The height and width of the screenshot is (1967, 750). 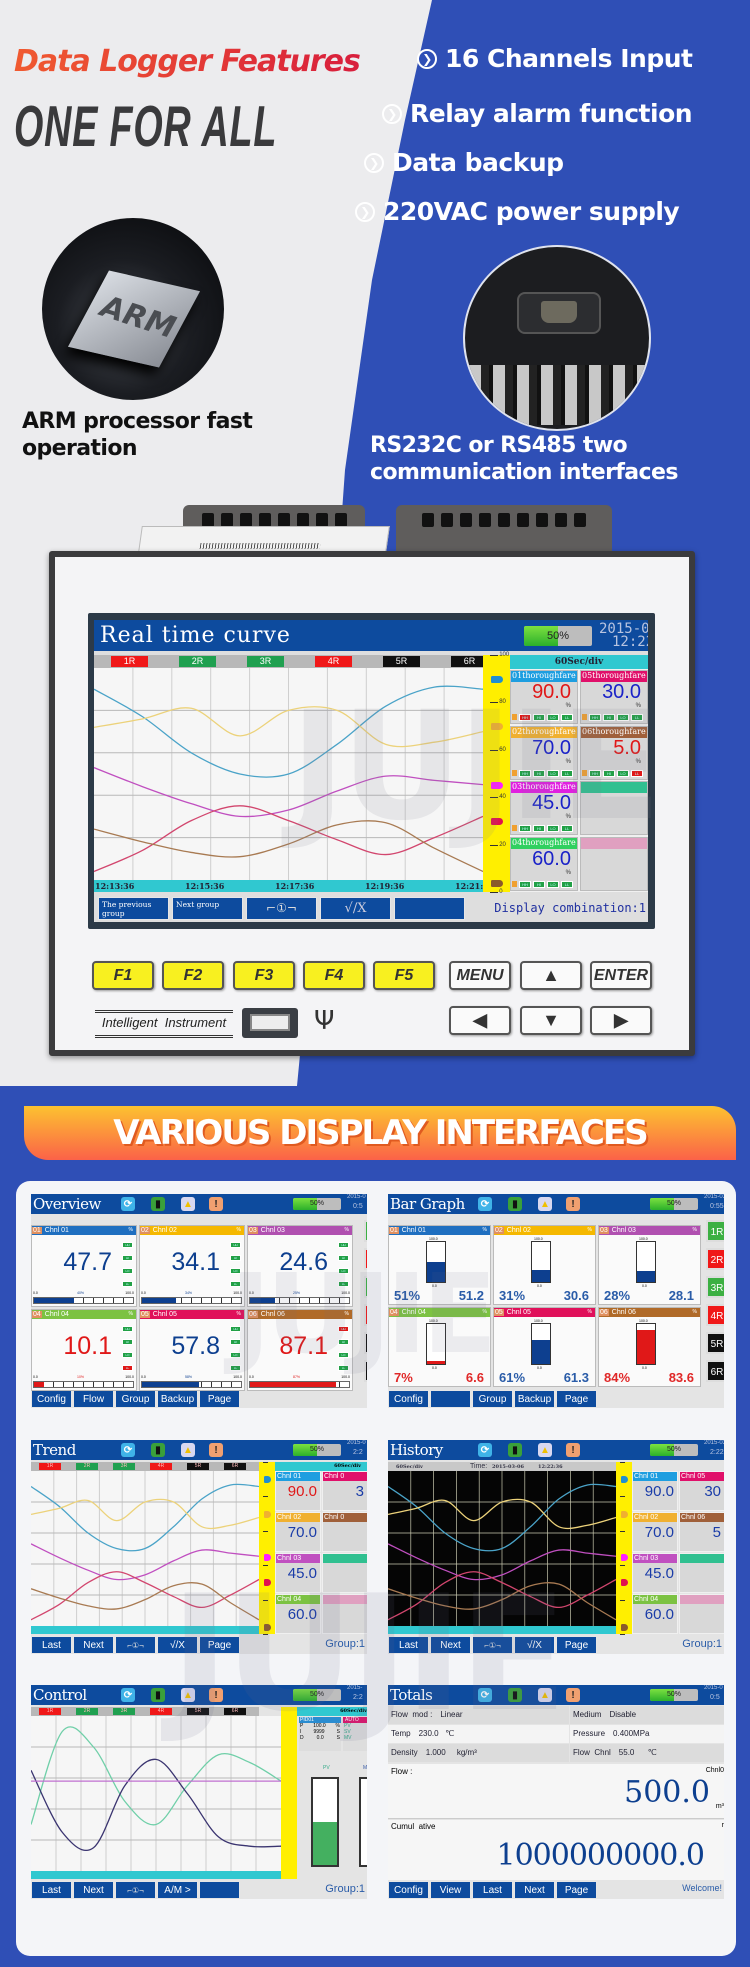 I want to click on channel-name: 03thoroughfare, so click(x=544, y=787).